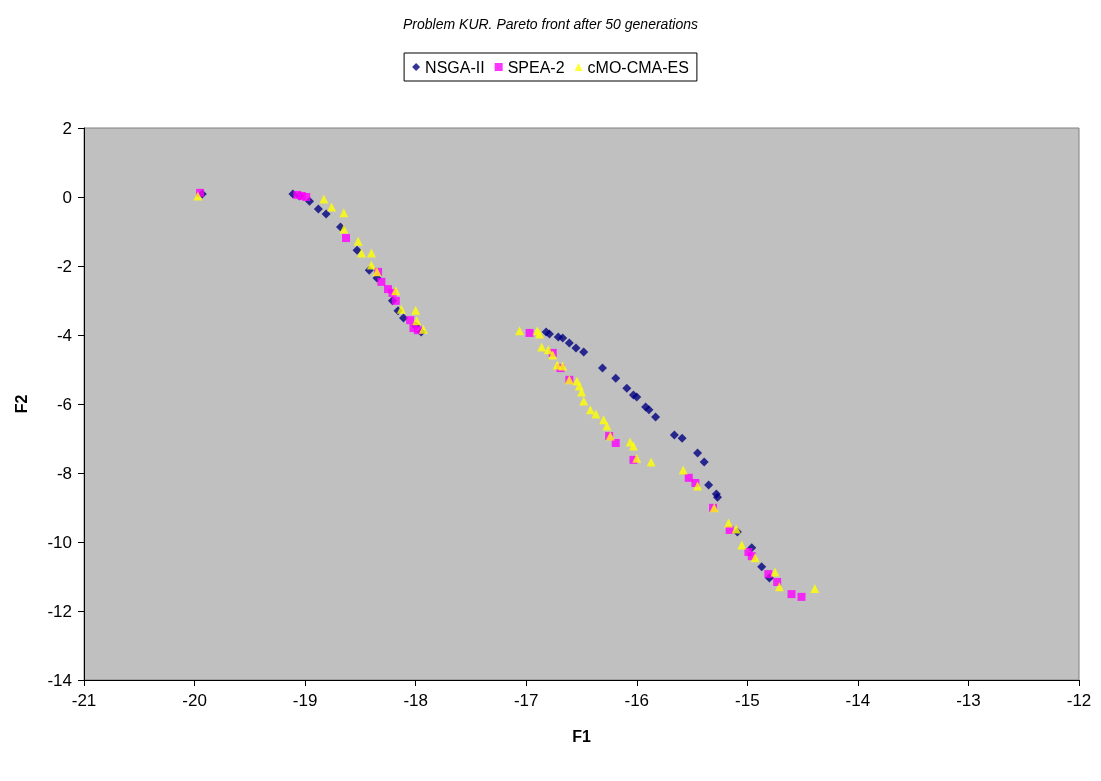 Image resolution: width=1101 pixels, height=781 pixels. Describe the element at coordinates (64, 266) in the screenshot. I see `y-tick-label: -2` at that location.